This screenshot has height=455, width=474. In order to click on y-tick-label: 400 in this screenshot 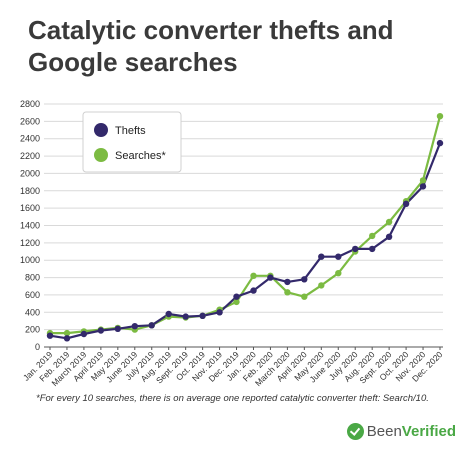, I will do `click(32, 312)`.